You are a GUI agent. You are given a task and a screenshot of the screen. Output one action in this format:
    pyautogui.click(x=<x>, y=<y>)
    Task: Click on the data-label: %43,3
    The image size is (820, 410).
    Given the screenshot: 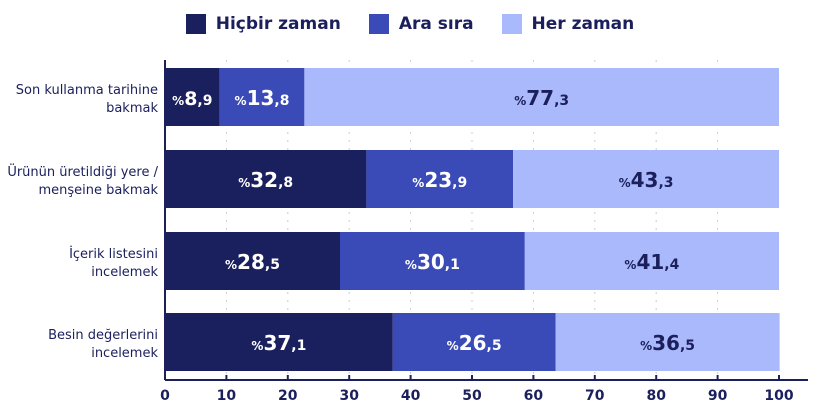 What is the action you would take?
    pyautogui.click(x=646, y=180)
    